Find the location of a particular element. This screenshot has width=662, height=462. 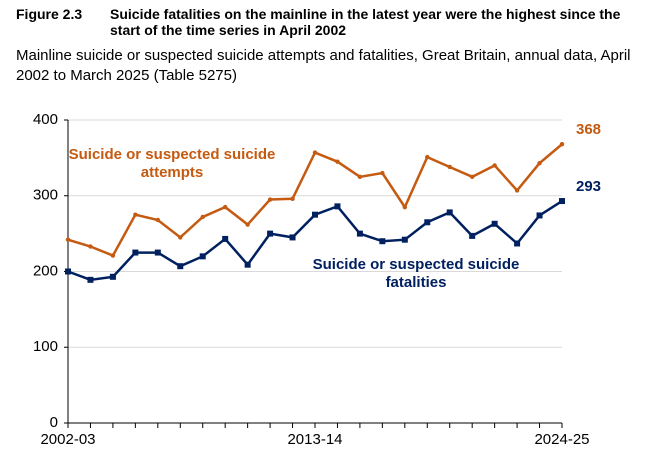

y-tick-label: 300 is located at coordinates (45, 195).